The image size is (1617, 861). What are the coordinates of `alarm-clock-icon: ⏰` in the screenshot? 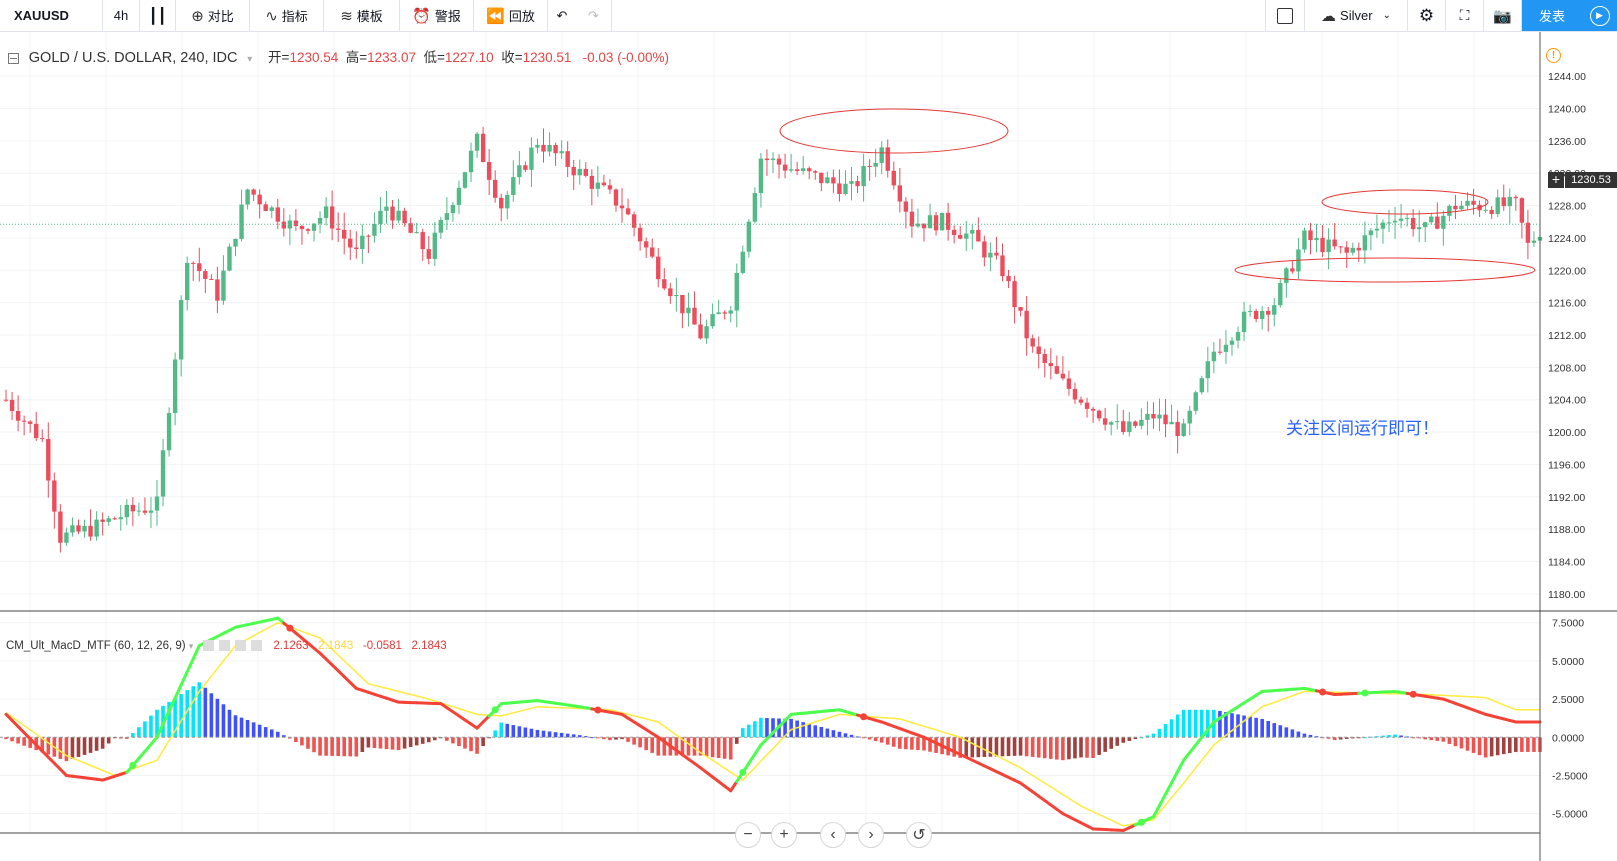 It's located at (421, 16).